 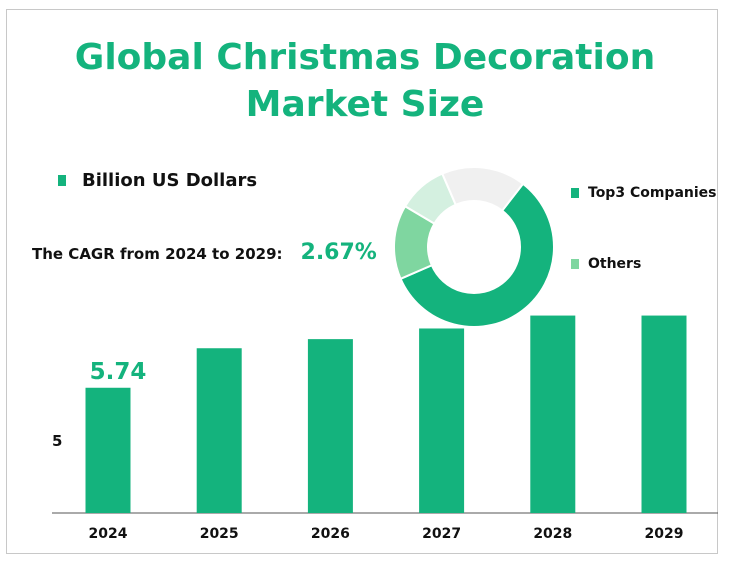 I want to click on legend-swatch-top3, so click(x=575, y=193).